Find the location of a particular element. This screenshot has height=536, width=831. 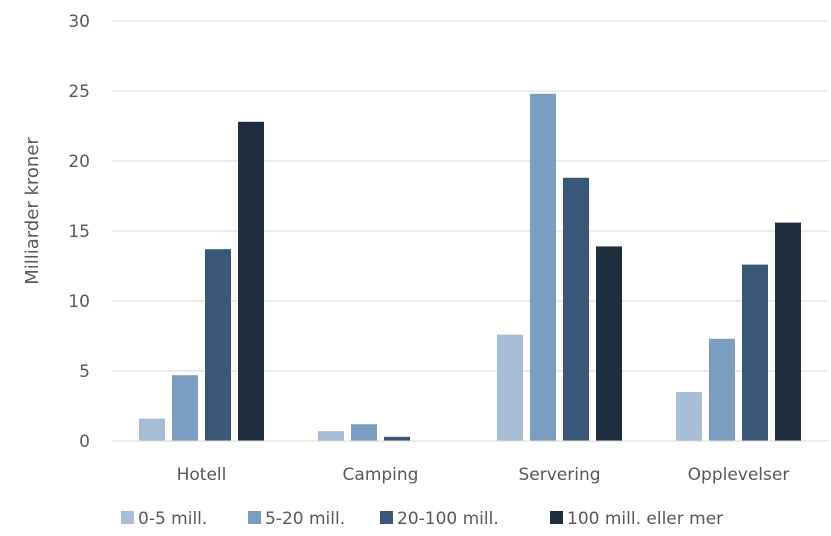

y-tick-label: 15 is located at coordinates (79, 232).